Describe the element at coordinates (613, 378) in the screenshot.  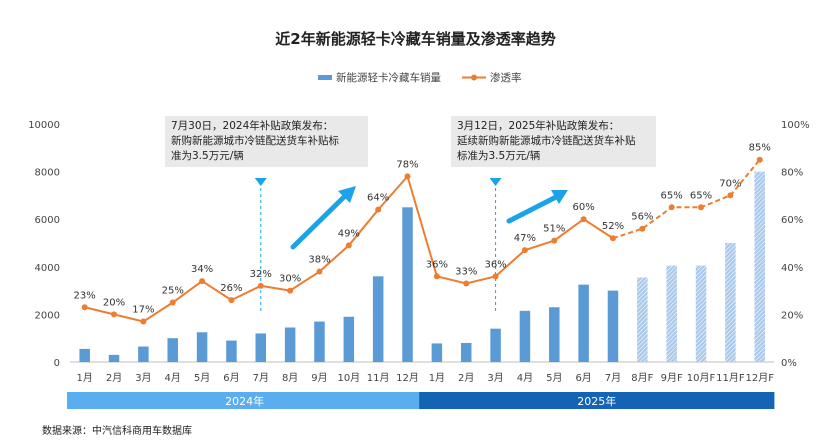
I see `x-tick-label: 7月` at that location.